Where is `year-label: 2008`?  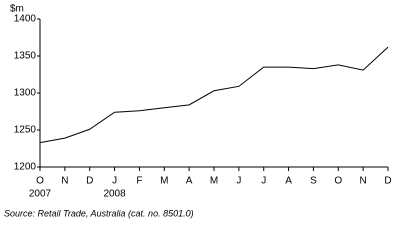 year-label: 2008 is located at coordinates (114, 194).